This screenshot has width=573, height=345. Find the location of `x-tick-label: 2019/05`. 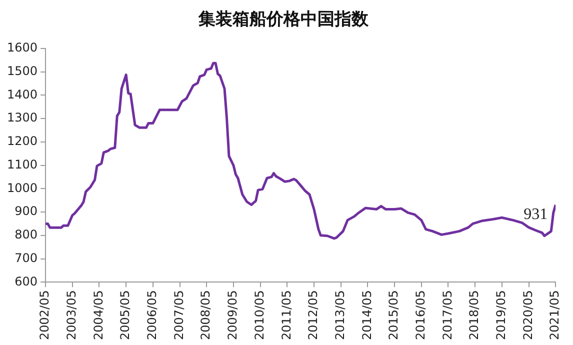

x-tick-label: 2019/05 is located at coordinates (501, 315).